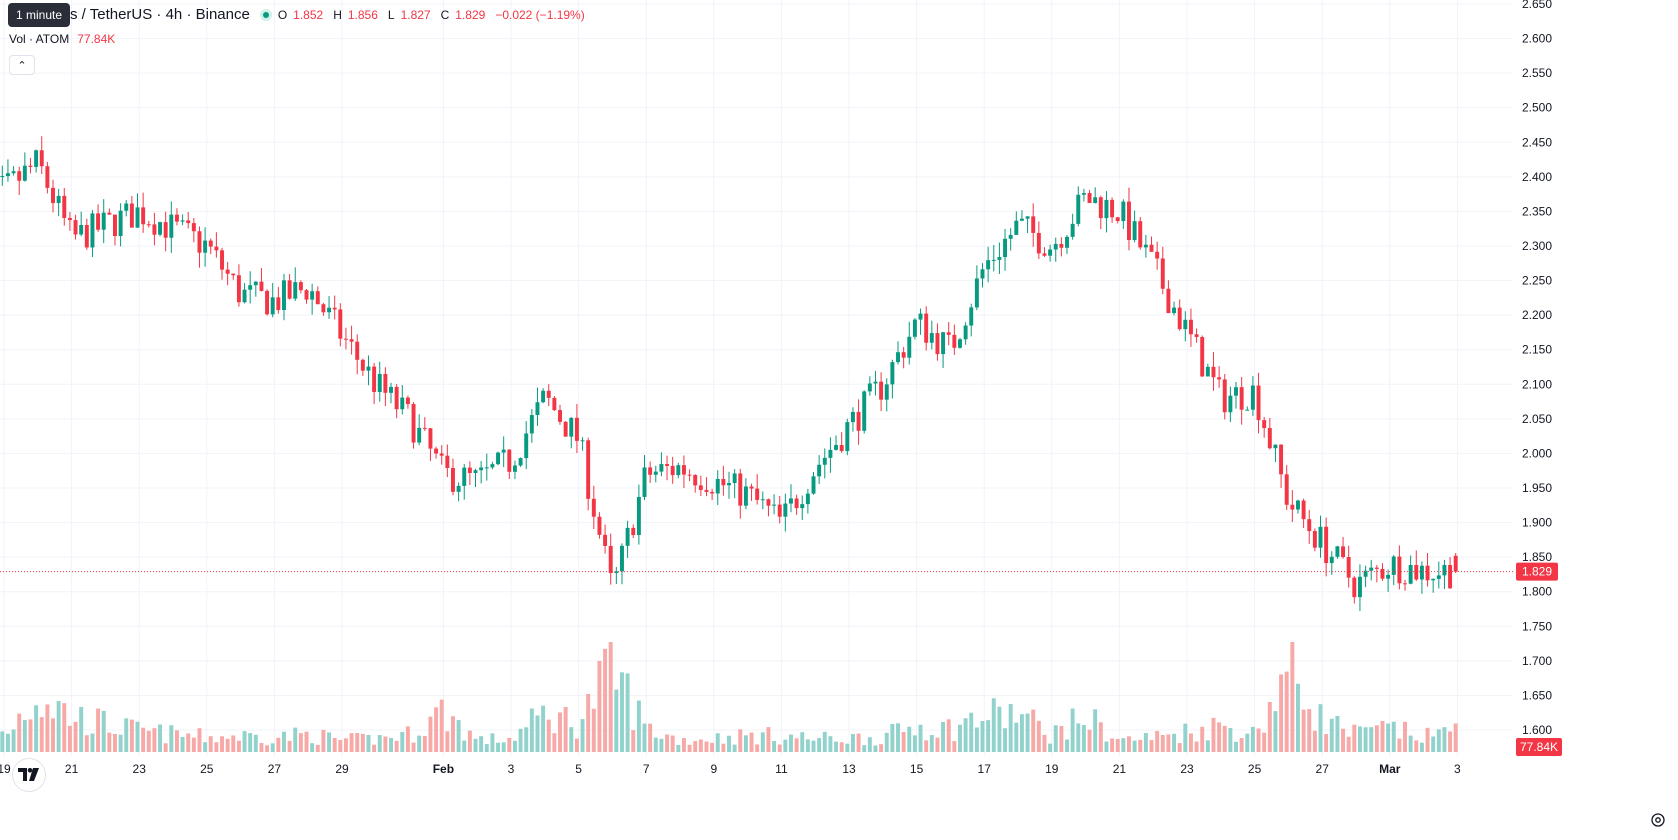  I want to click on price-tick-label: 1.700, so click(1537, 661).